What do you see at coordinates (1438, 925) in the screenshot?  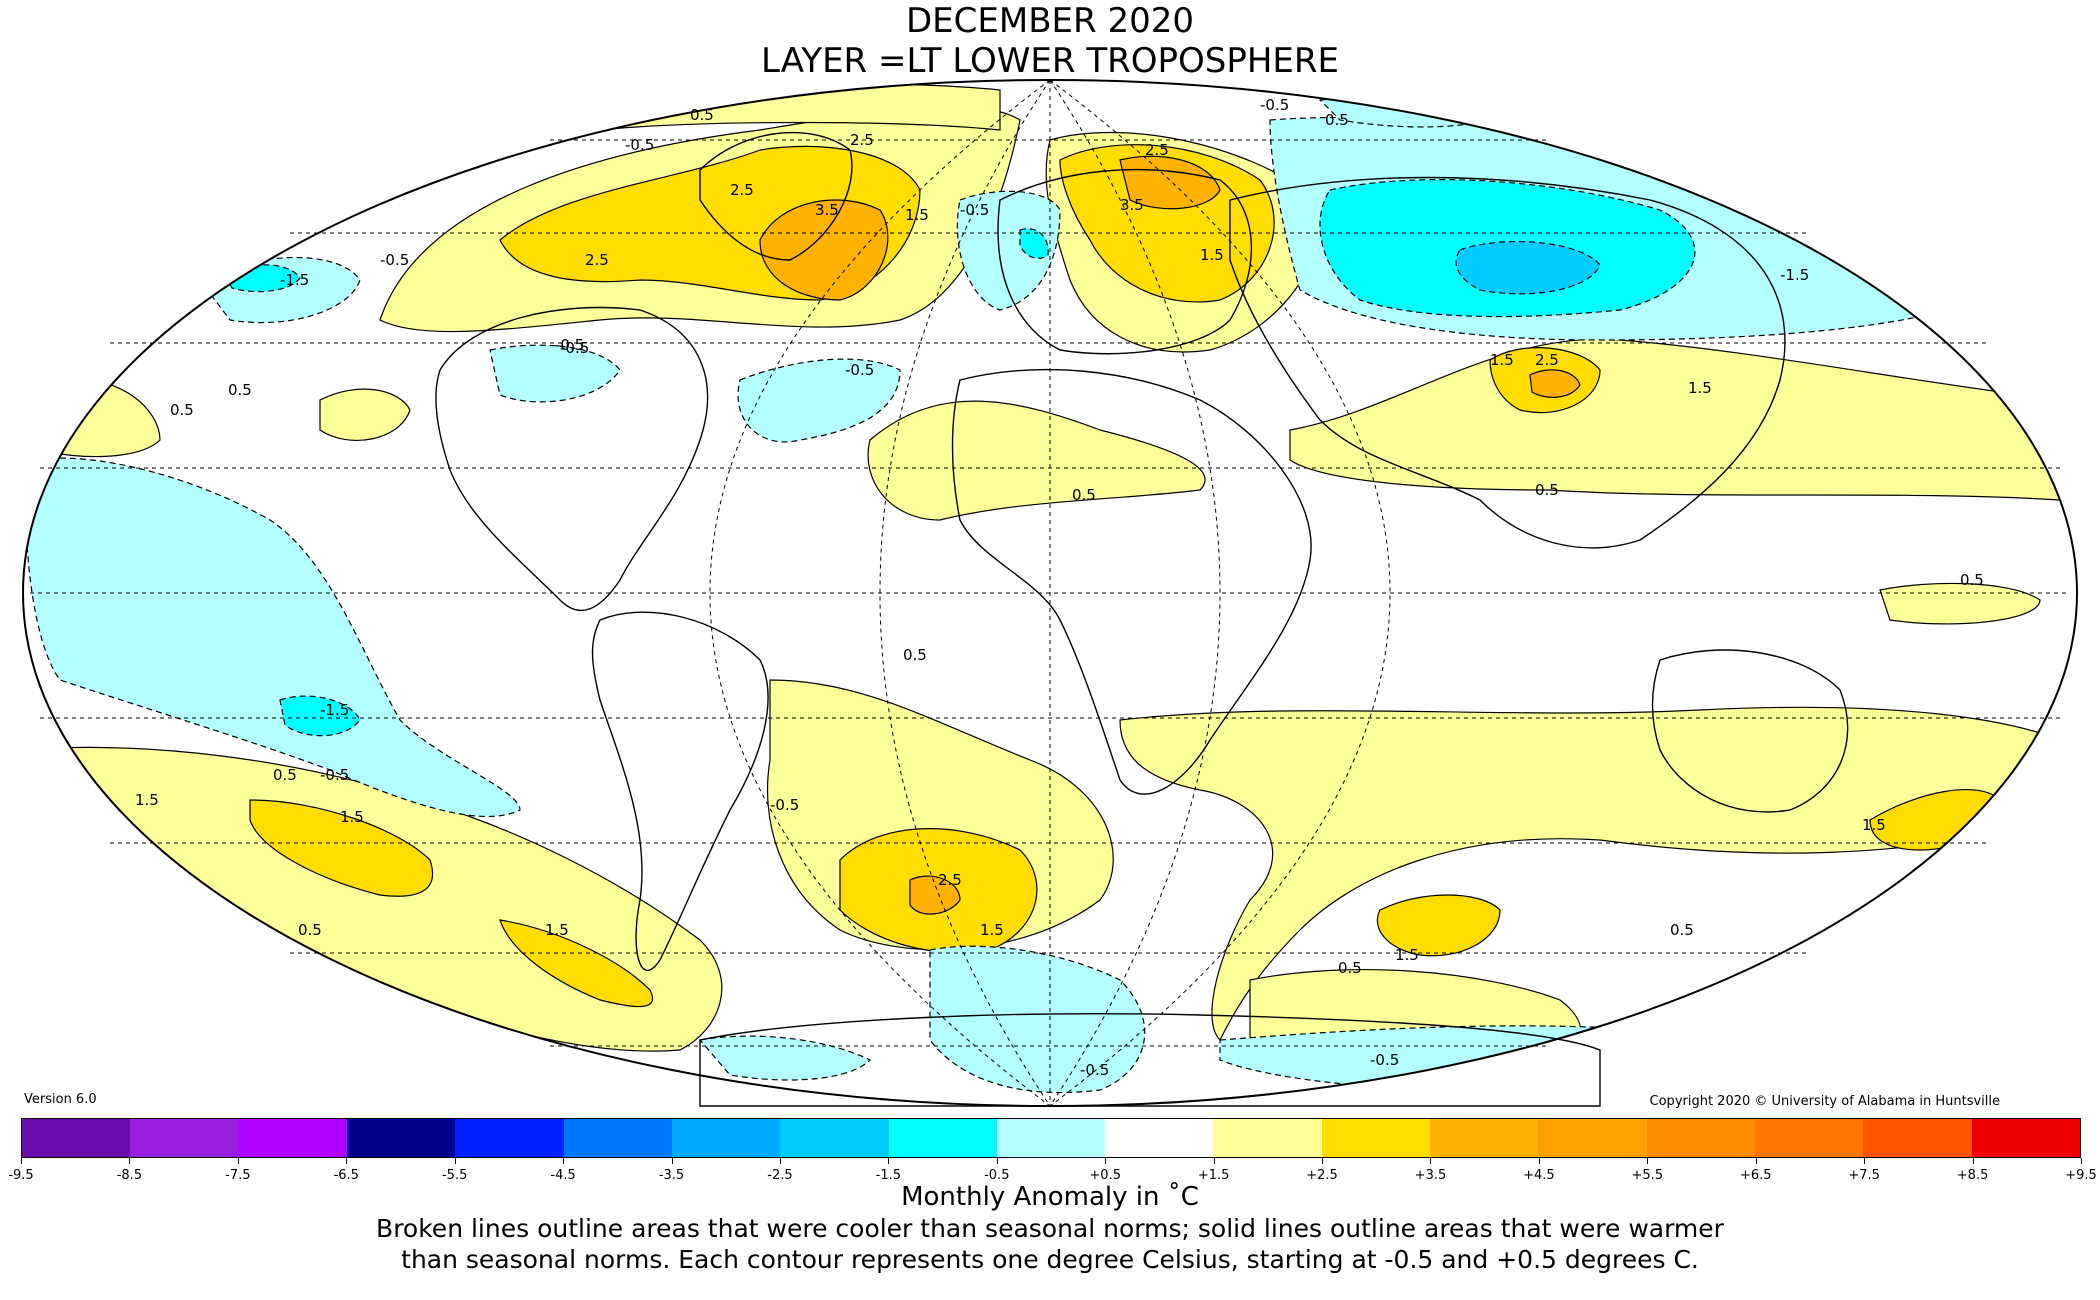 I see `southern-ocean-warm-core` at bounding box center [1438, 925].